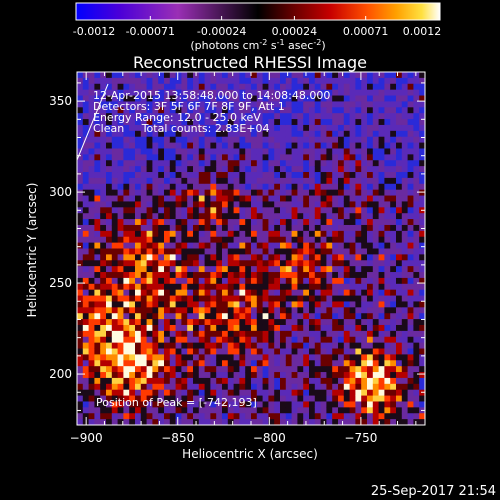 The width and height of the screenshot is (500, 500). I want to click on y-tick-label: 200, so click(60, 374).